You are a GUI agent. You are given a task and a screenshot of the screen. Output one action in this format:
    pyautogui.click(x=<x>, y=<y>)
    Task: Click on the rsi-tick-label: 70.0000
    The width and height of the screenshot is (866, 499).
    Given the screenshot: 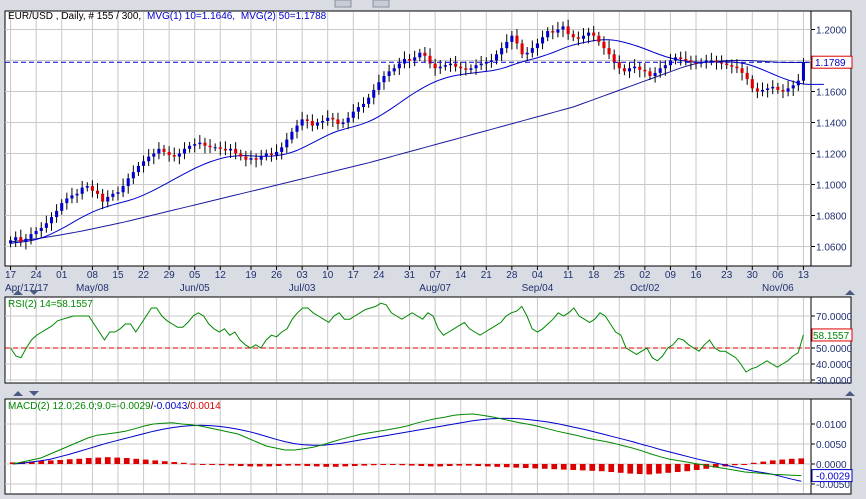 What is the action you would take?
    pyautogui.click(x=834, y=317)
    